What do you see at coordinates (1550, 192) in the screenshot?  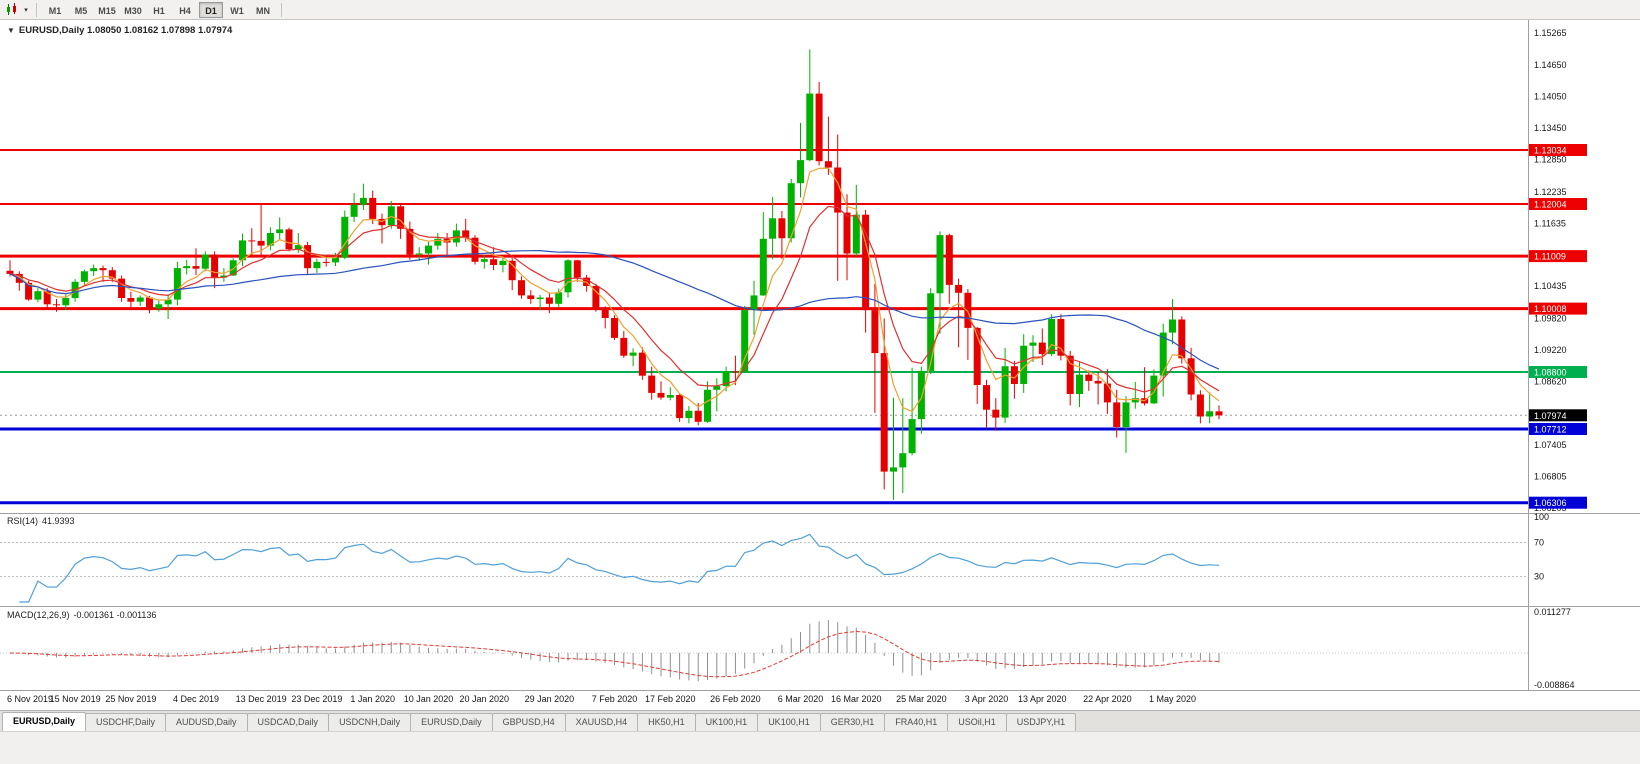 I see `price-tick: 1.12235` at bounding box center [1550, 192].